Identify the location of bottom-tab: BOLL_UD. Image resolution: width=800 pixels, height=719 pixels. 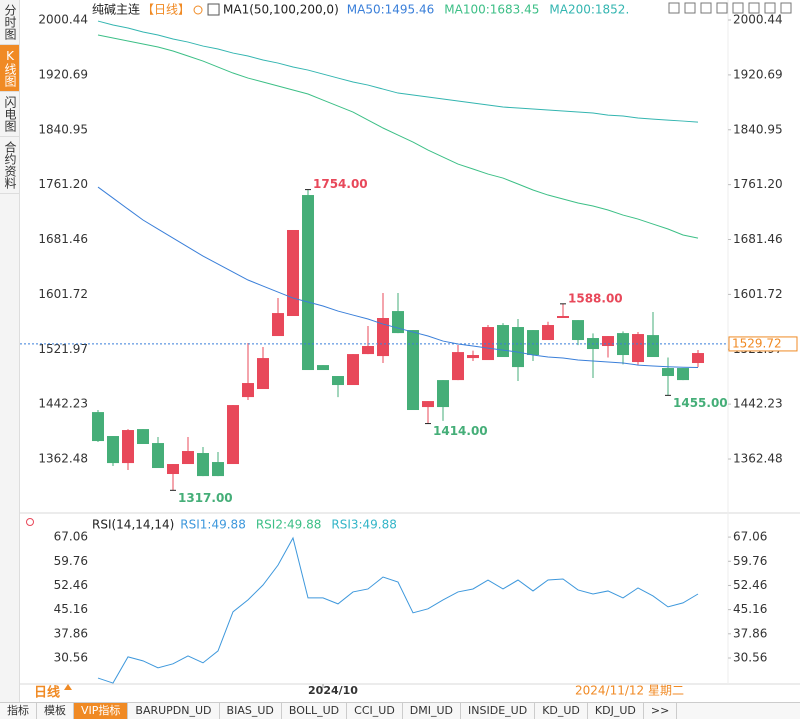
(315, 711).